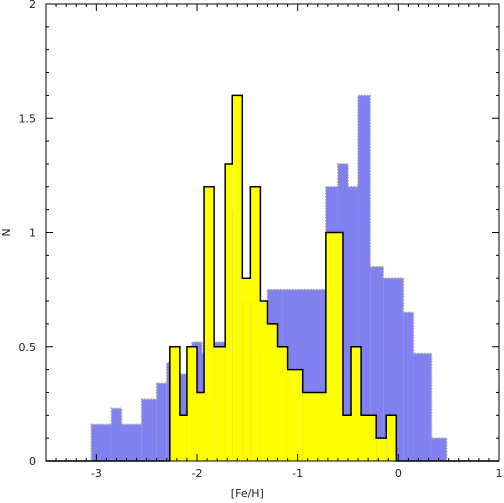 Image resolution: width=504 pixels, height=503 pixels. Describe the element at coordinates (197, 473) in the screenshot. I see `x-tick-label: -2` at that location.